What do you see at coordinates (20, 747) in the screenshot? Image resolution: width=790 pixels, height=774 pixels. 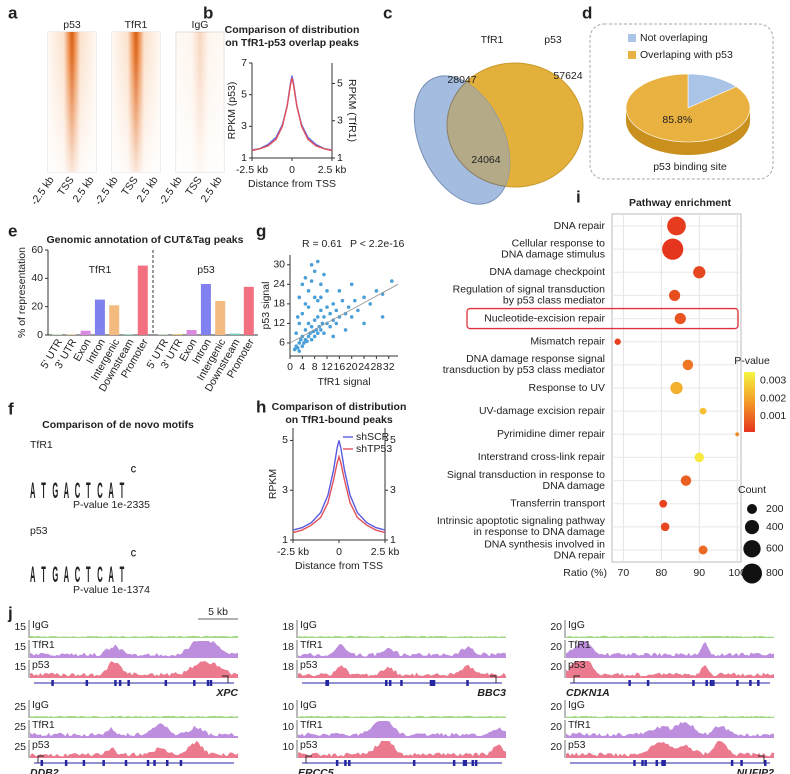 I see `track-scale: 25` at bounding box center [20, 747].